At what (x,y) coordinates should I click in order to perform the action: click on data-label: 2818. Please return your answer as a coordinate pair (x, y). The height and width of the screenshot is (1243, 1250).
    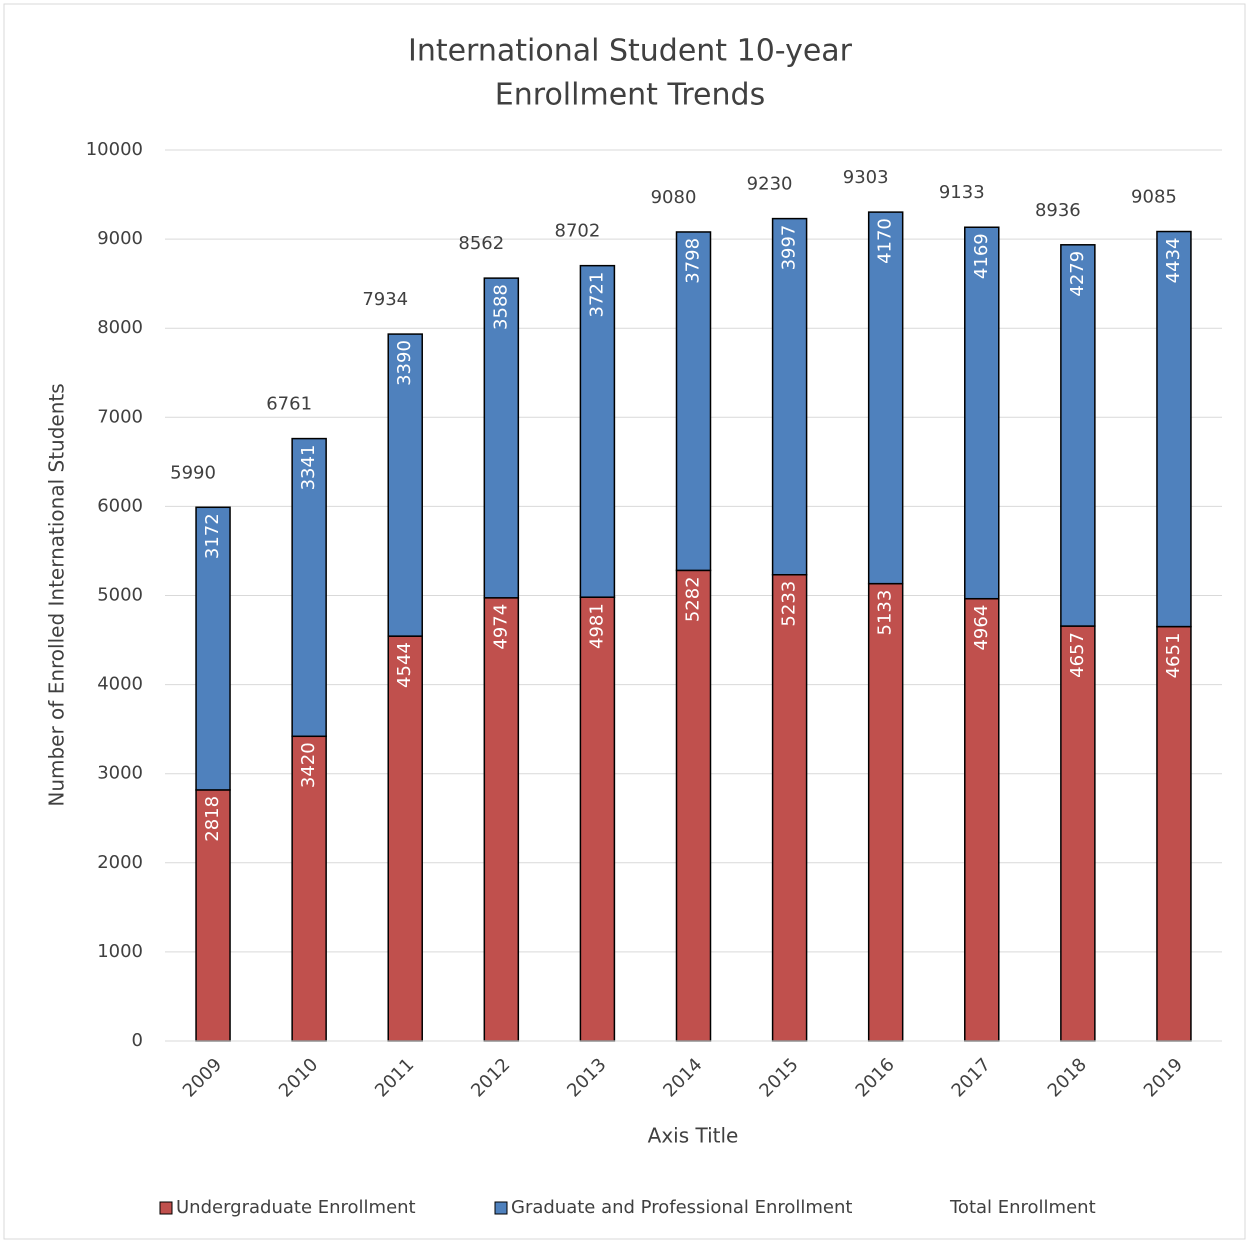
    Looking at the image, I should click on (212, 819).